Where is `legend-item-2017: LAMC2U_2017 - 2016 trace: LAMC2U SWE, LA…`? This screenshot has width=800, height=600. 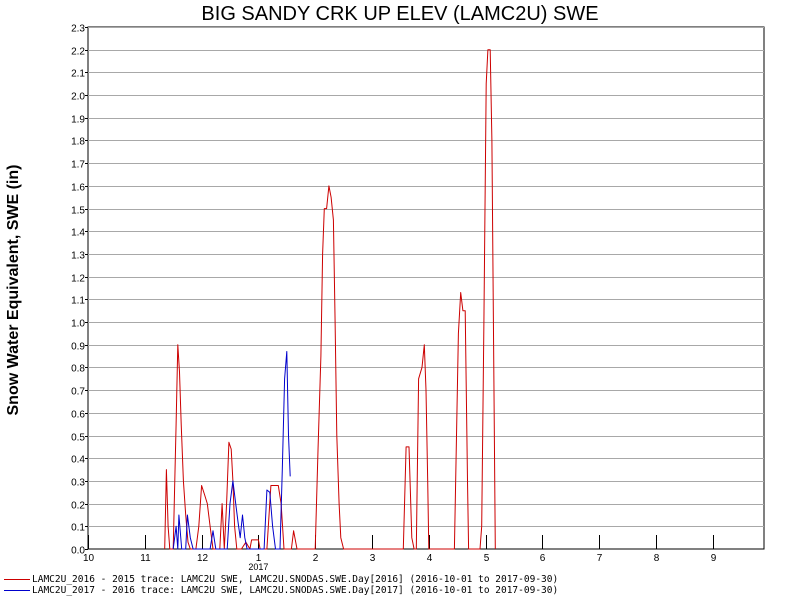
legend-item-2017: LAMC2U_2017 - 2016 trace: LAMC2U SWE, LA… is located at coordinates (281, 590).